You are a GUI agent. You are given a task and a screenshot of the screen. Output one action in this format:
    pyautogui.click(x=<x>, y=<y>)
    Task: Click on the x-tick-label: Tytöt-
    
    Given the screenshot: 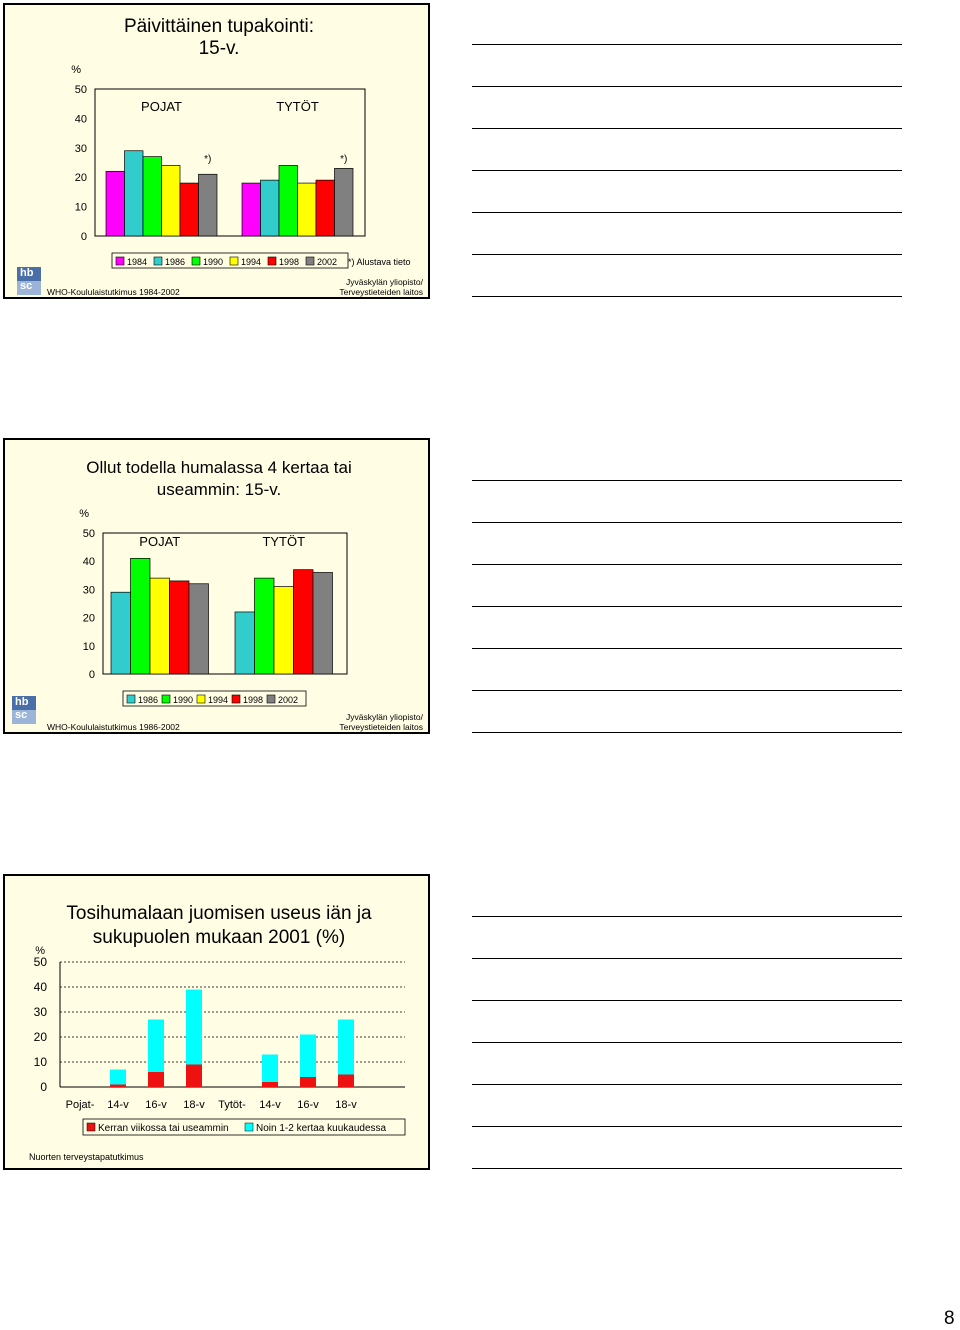 What is the action you would take?
    pyautogui.click(x=232, y=1105)
    